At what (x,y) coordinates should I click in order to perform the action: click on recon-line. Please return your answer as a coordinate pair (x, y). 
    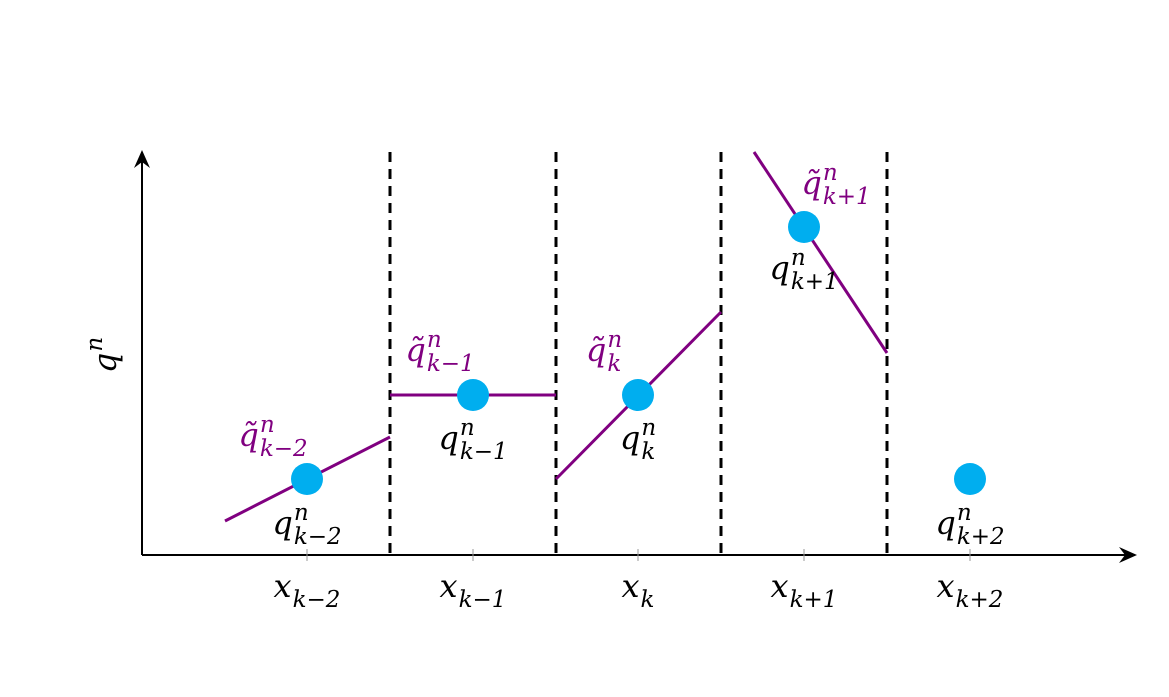
    Looking at the image, I should click on (820, 252).